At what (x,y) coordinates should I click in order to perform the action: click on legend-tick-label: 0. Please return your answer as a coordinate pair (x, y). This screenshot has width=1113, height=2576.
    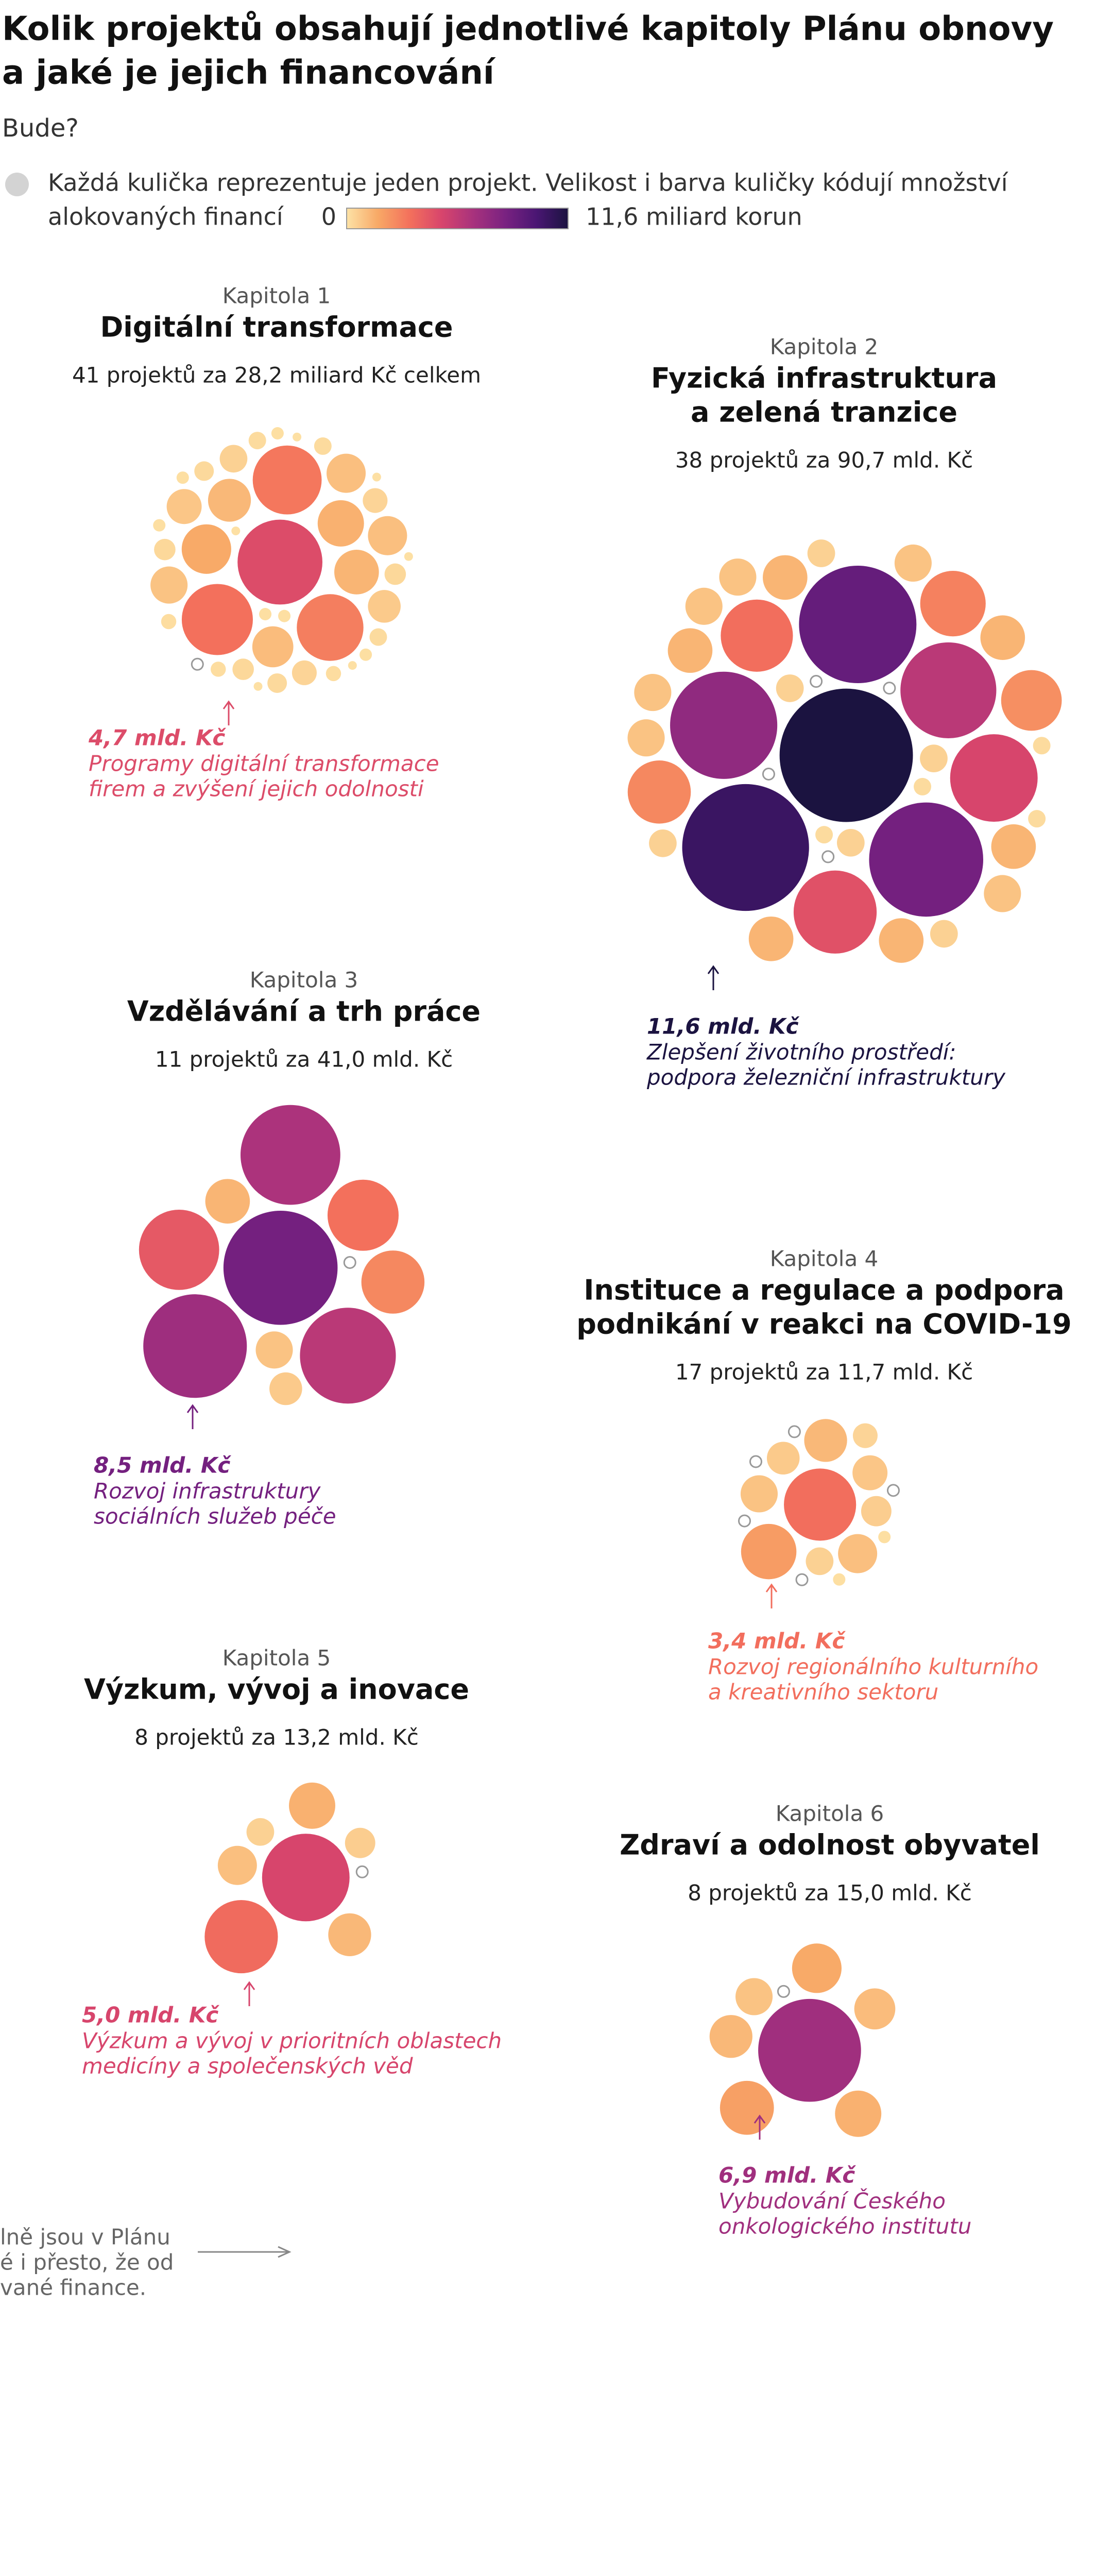
    Looking at the image, I should click on (328, 217).